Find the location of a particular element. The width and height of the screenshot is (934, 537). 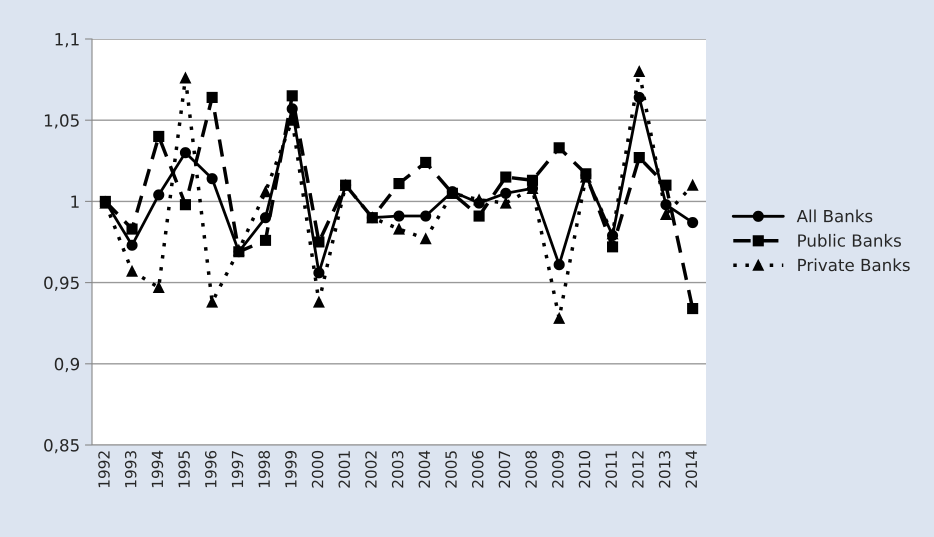

x-tick-label: 1996 is located at coordinates (211, 469).